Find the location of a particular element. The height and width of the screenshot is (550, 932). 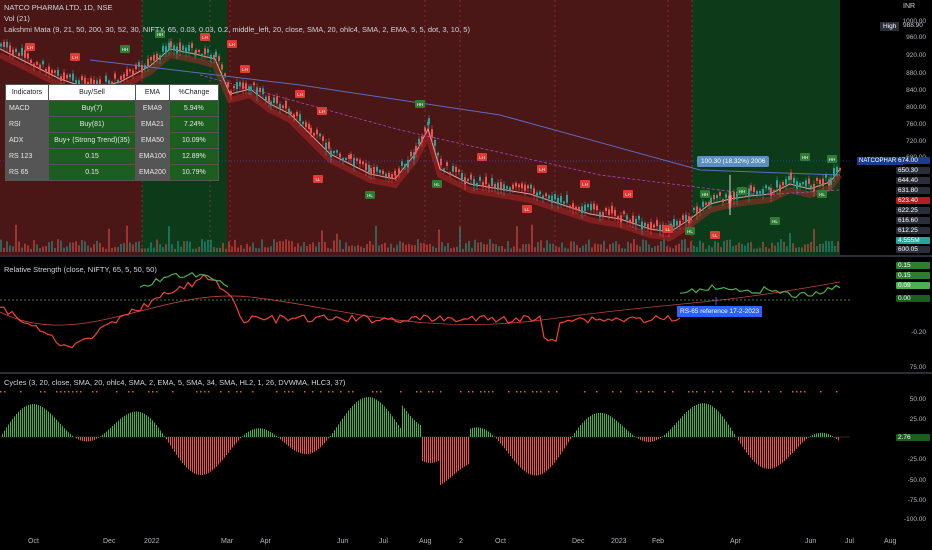

rs-reference-note: RS-65 reference 17-2-2023 is located at coordinates (720, 311).